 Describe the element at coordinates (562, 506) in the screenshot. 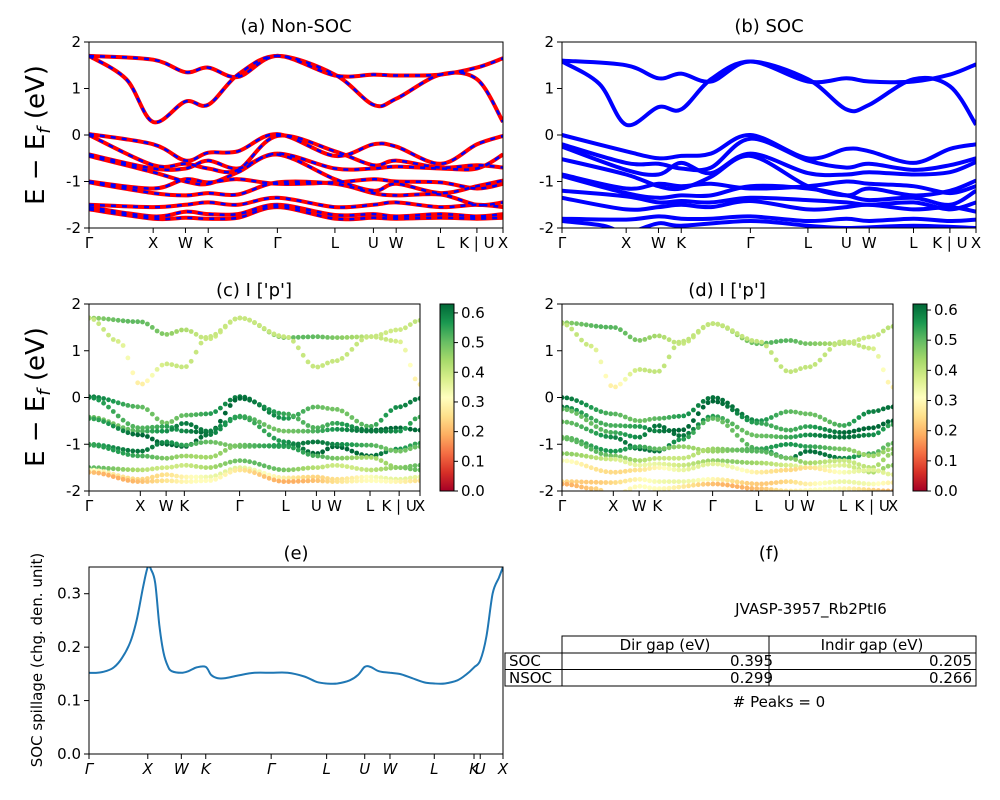

I see `x-tick-label: Γ` at that location.